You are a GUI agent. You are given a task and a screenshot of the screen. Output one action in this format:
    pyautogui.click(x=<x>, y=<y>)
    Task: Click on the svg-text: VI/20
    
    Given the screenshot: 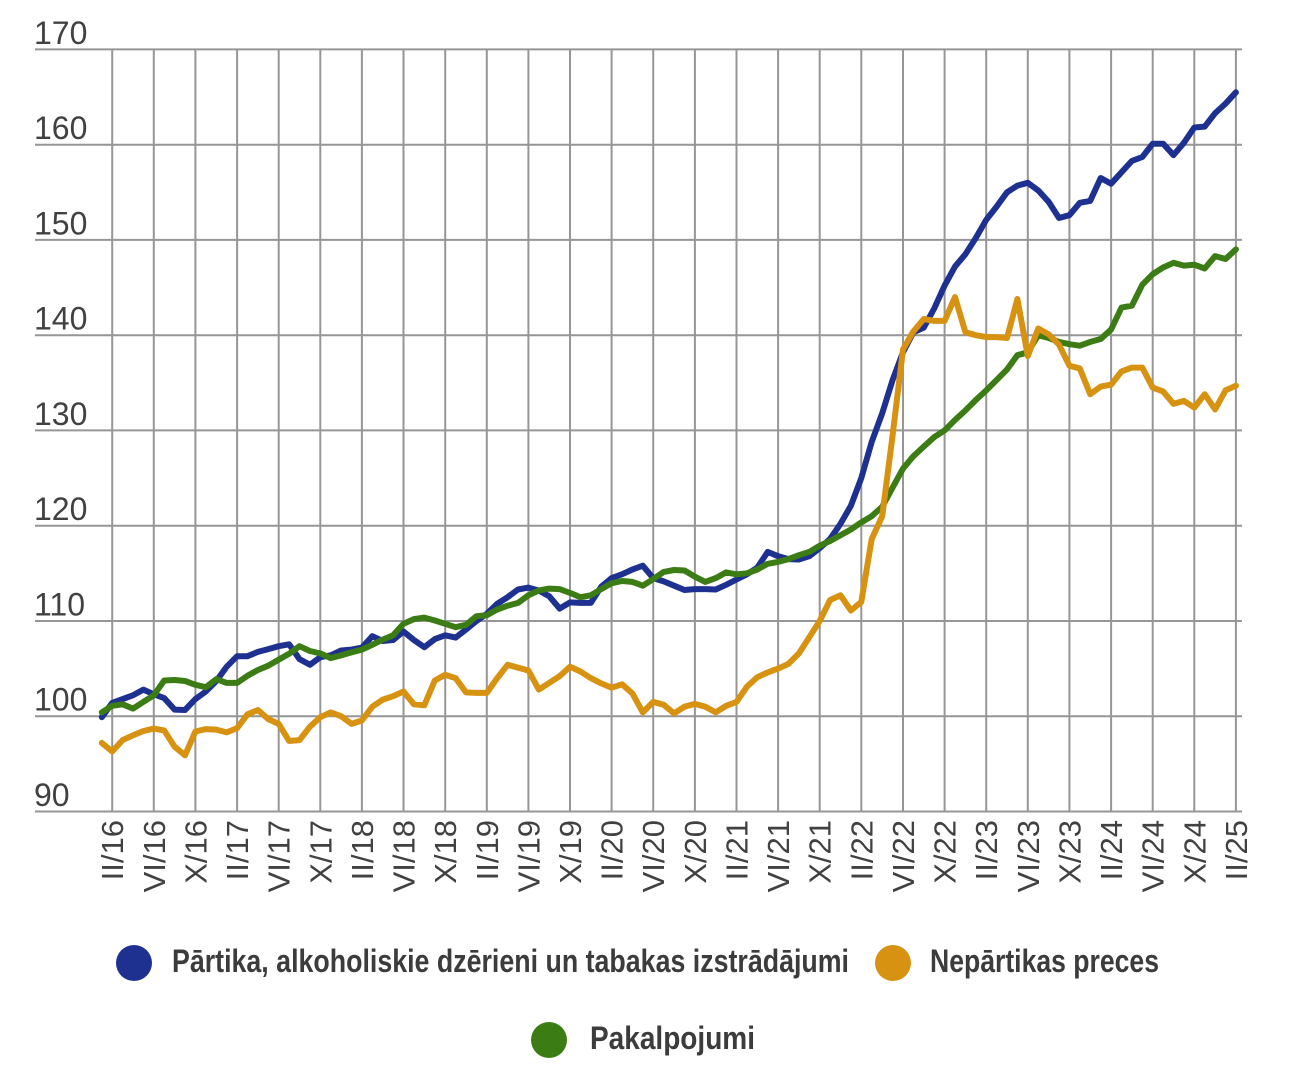 What is the action you would take?
    pyautogui.click(x=653, y=856)
    